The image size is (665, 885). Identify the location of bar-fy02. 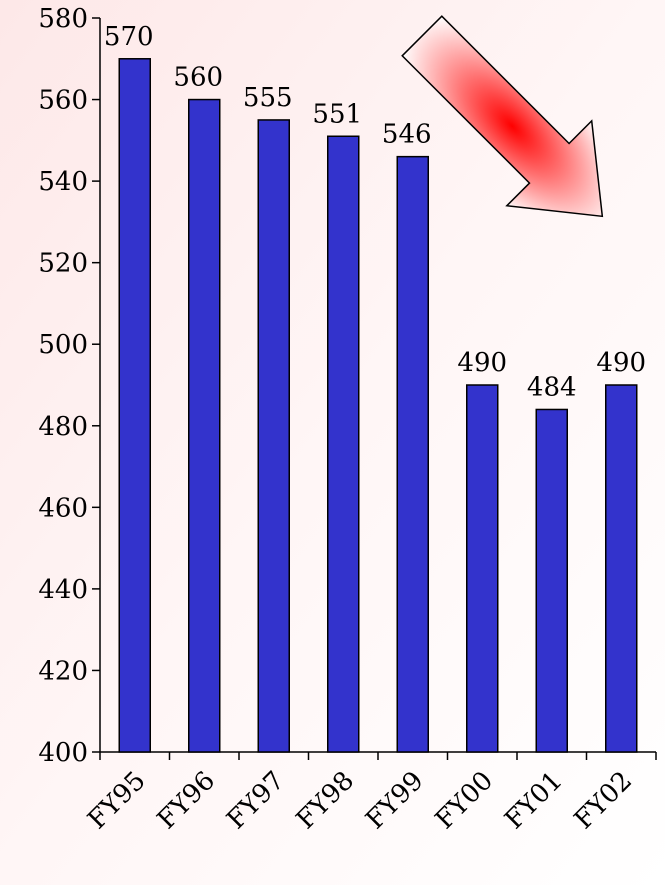
(621, 568).